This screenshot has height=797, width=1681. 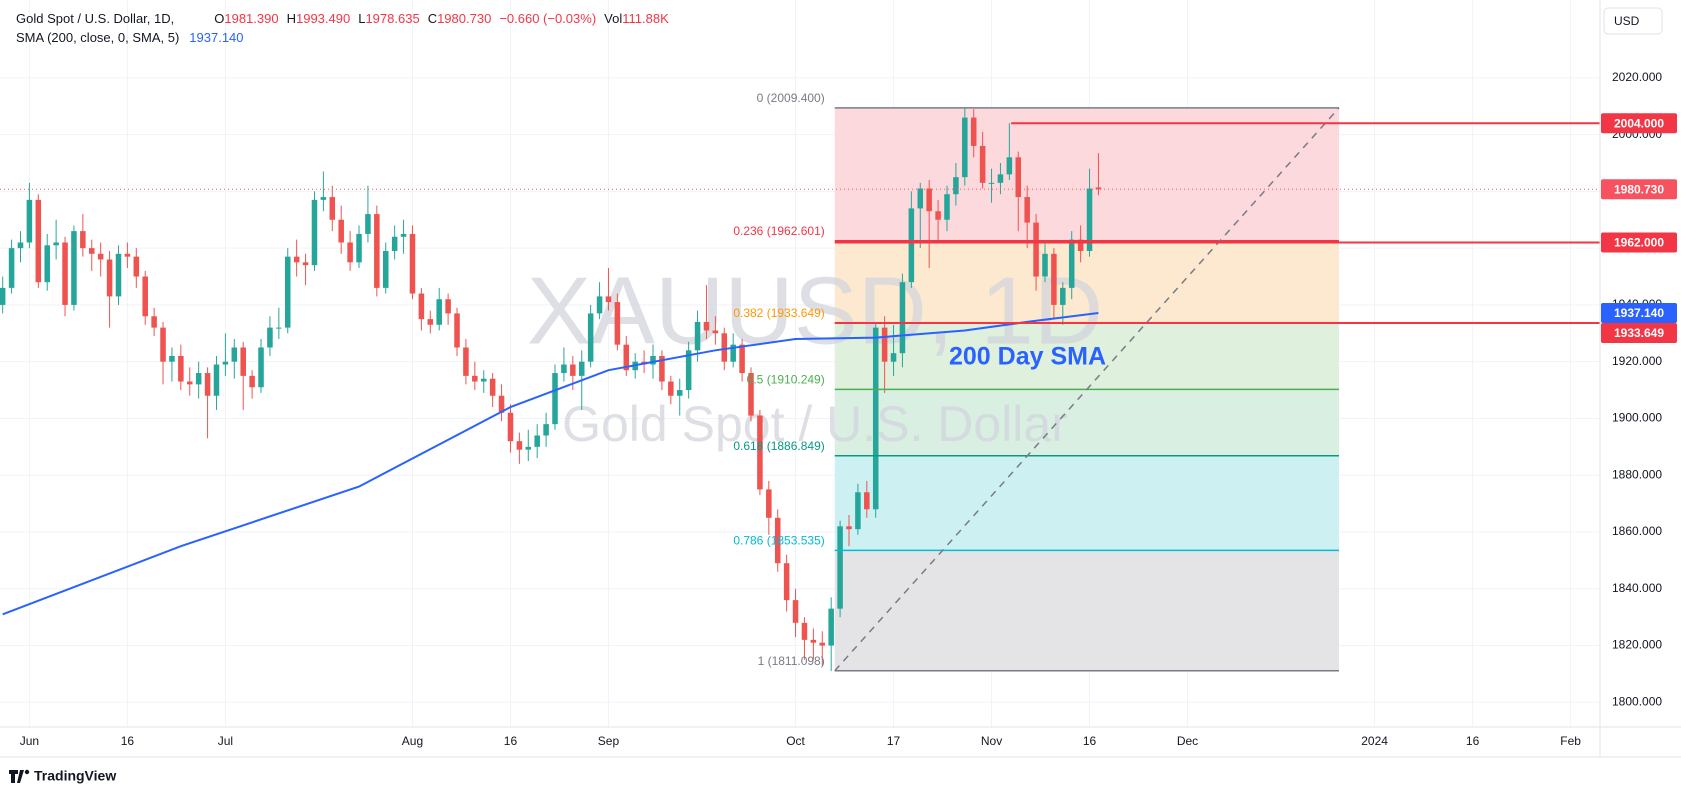 What do you see at coordinates (547, 18) in the screenshot?
I see `change-value: −0.660 (−0.03%)` at bounding box center [547, 18].